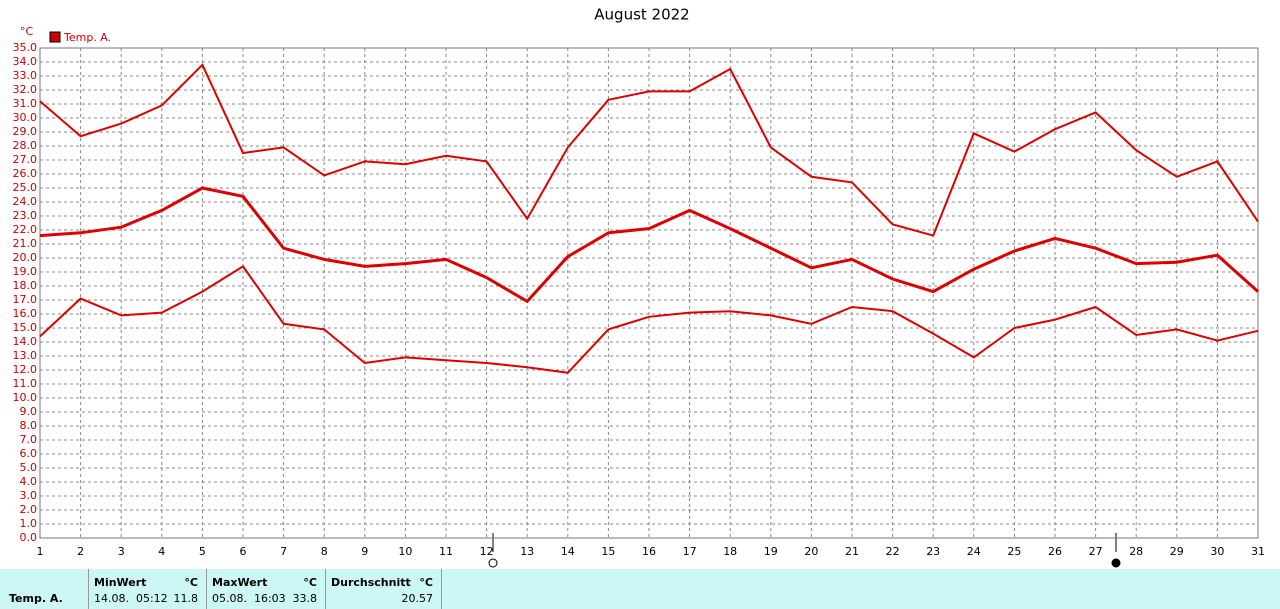  Describe the element at coordinates (121, 551) in the screenshot. I see `x-tick-label: 3` at that location.